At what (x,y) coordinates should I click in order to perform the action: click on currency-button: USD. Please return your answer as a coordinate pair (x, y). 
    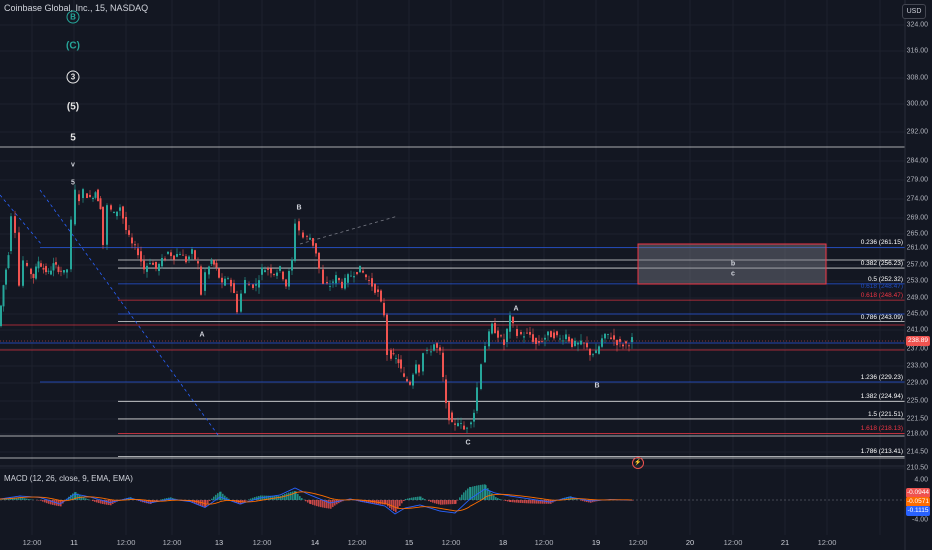
    Looking at the image, I should click on (914, 11).